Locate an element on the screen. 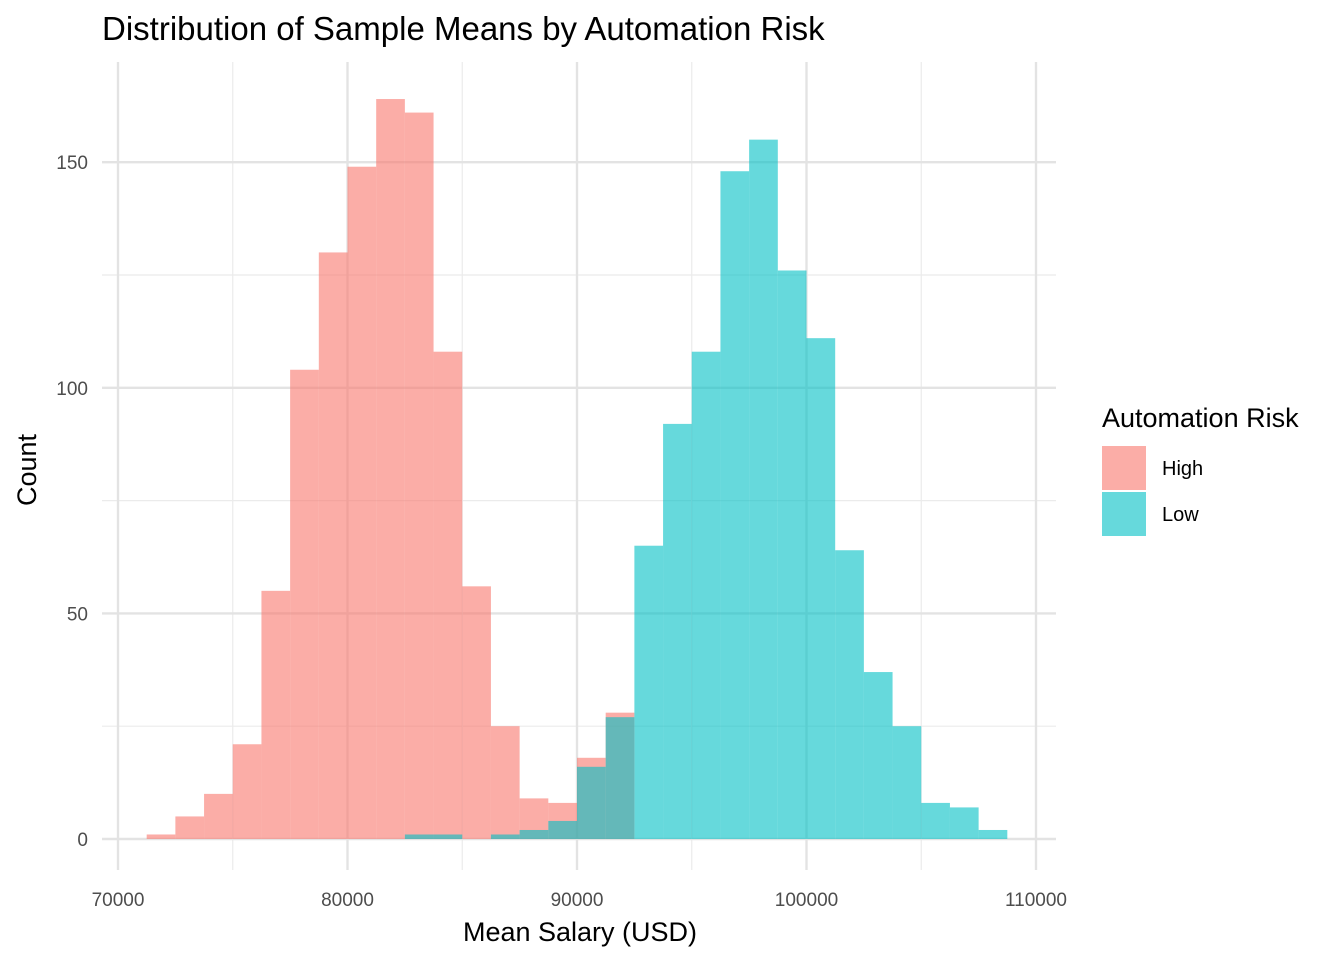 Image resolution: width=1344 pixels, height=960 pixels. y-axis-title: Count is located at coordinates (27, 469).